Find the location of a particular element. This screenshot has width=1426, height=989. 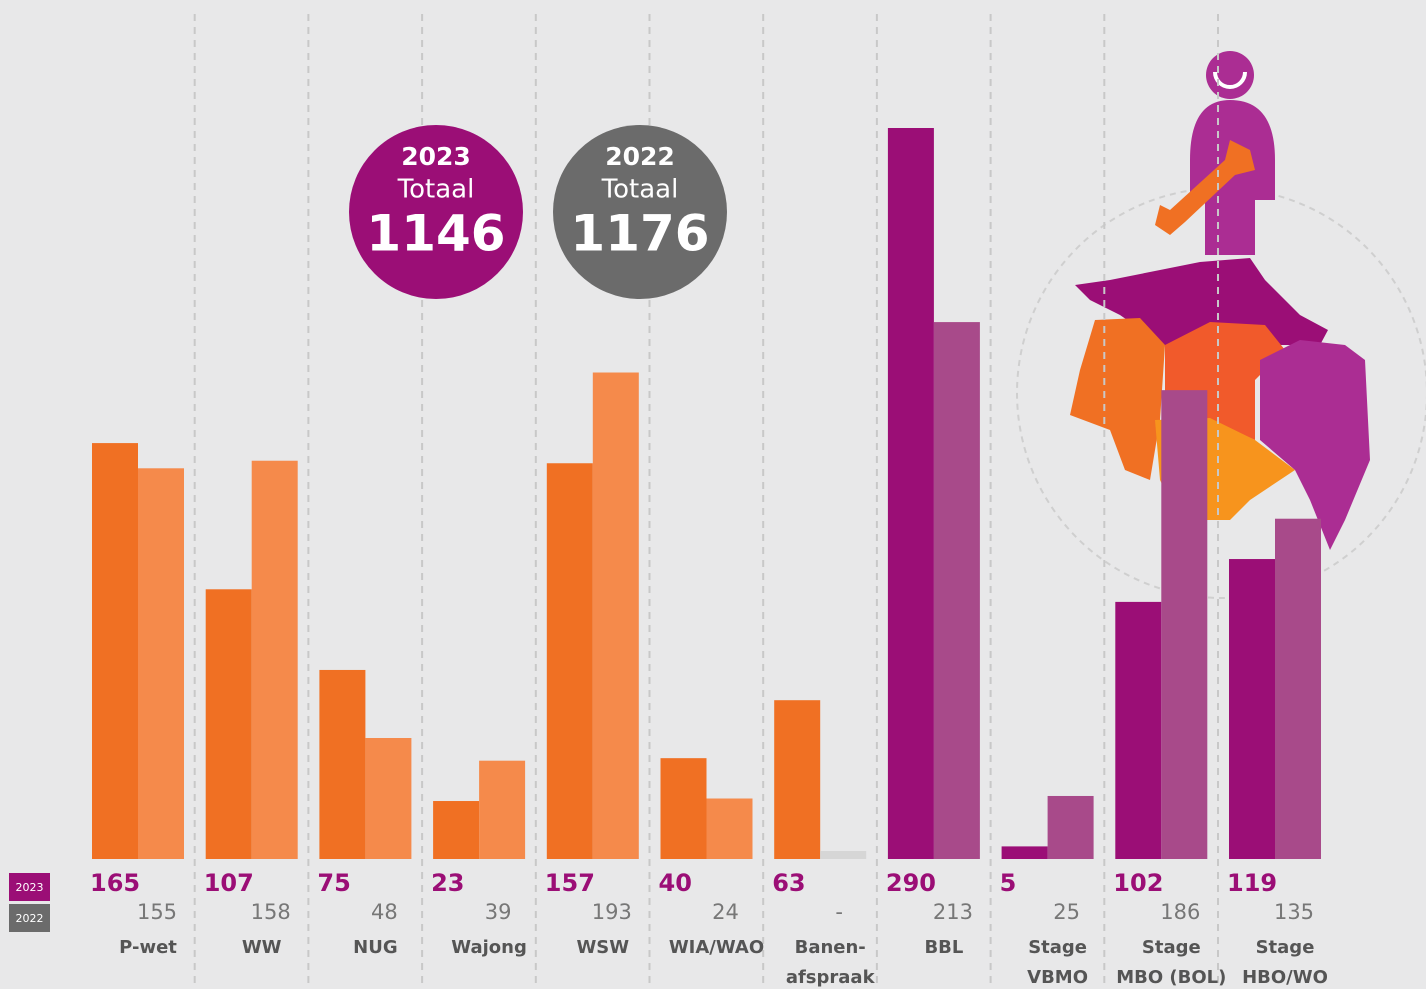

total-year: 2022 is located at coordinates (640, 156).